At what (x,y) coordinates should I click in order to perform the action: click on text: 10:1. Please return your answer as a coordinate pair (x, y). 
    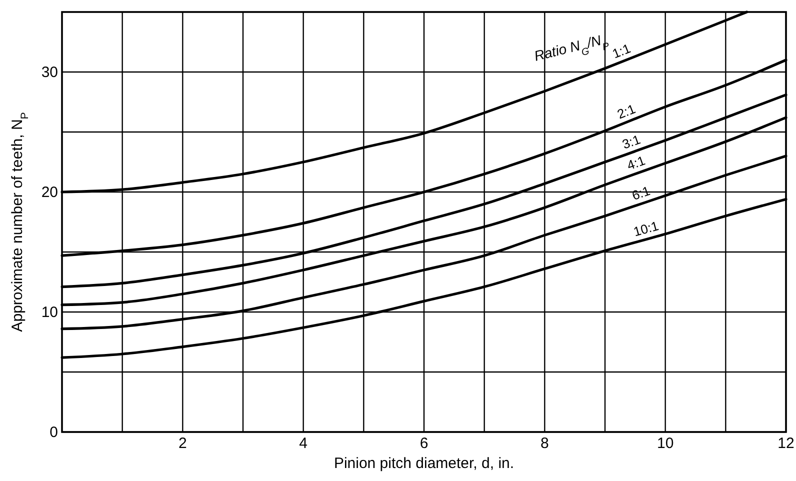
    Looking at the image, I should click on (646, 229).